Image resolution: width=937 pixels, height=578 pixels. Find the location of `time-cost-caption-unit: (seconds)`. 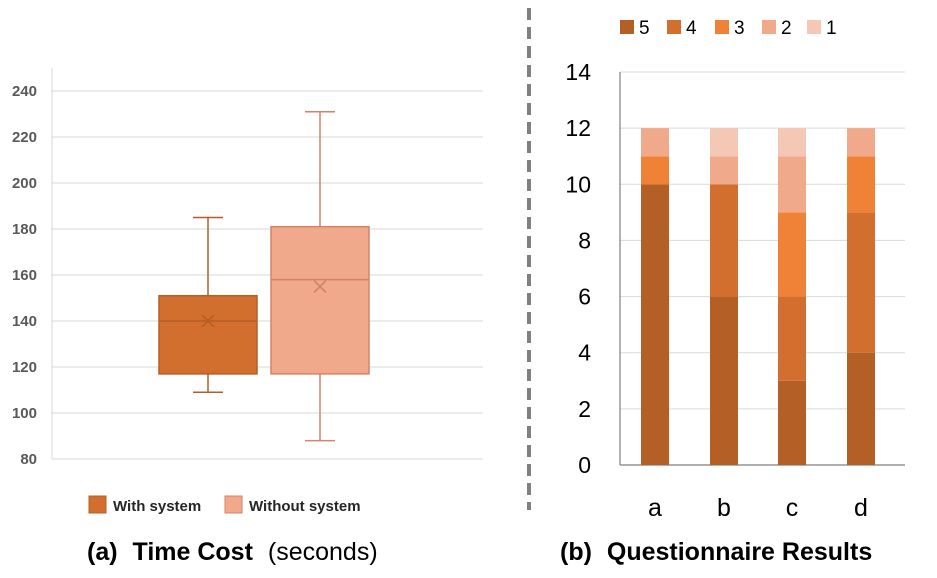

time-cost-caption-unit: (seconds) is located at coordinates (323, 552).